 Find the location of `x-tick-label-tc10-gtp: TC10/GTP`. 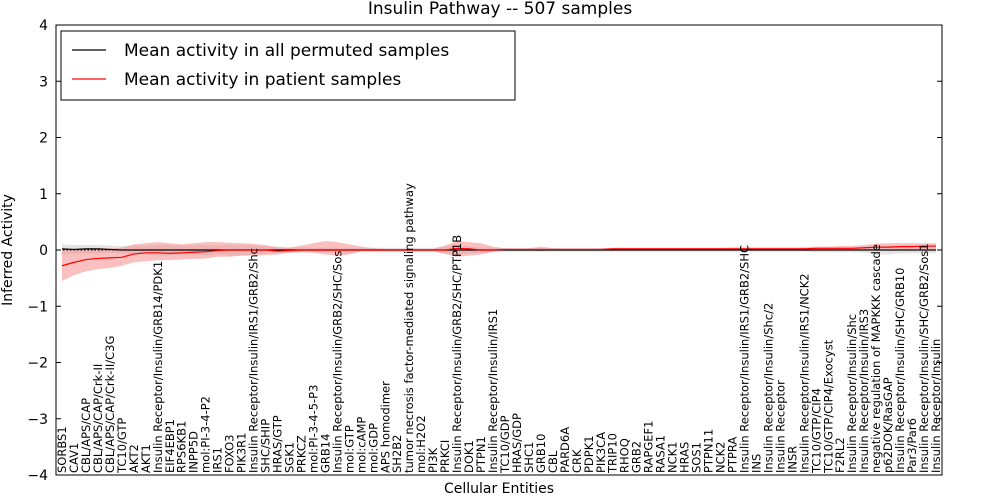

x-tick-label-tc10-gtp: TC10/GTP is located at coordinates (122, 446).